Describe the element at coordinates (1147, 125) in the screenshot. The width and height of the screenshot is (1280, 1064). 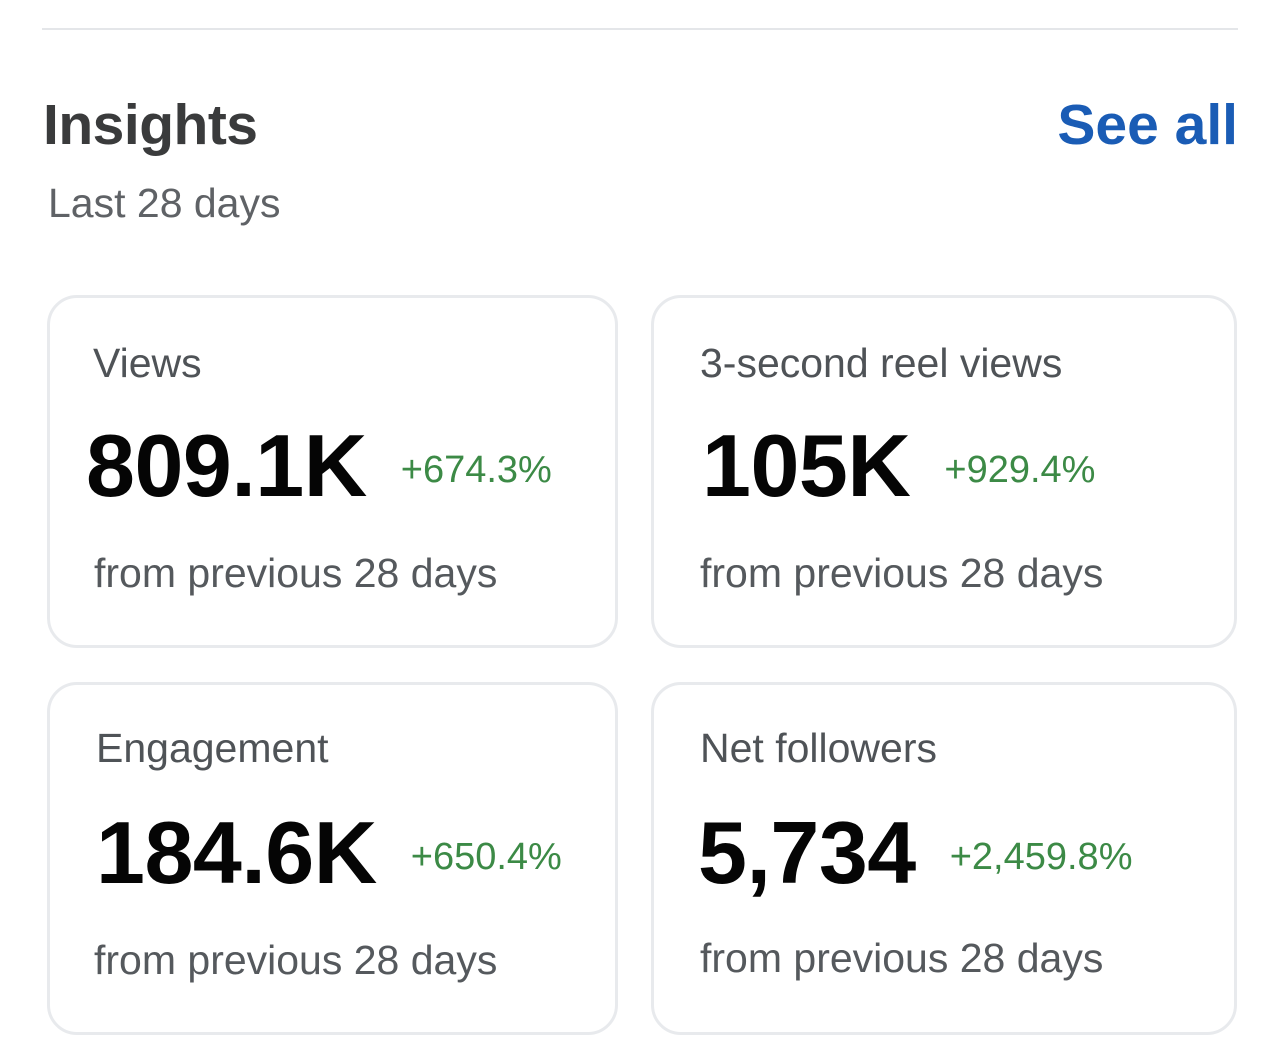
I see `see-all-link: See all` at that location.